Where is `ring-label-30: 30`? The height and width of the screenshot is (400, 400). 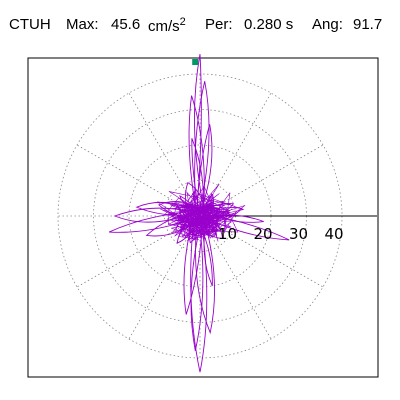 ring-label-30: 30 is located at coordinates (298, 234).